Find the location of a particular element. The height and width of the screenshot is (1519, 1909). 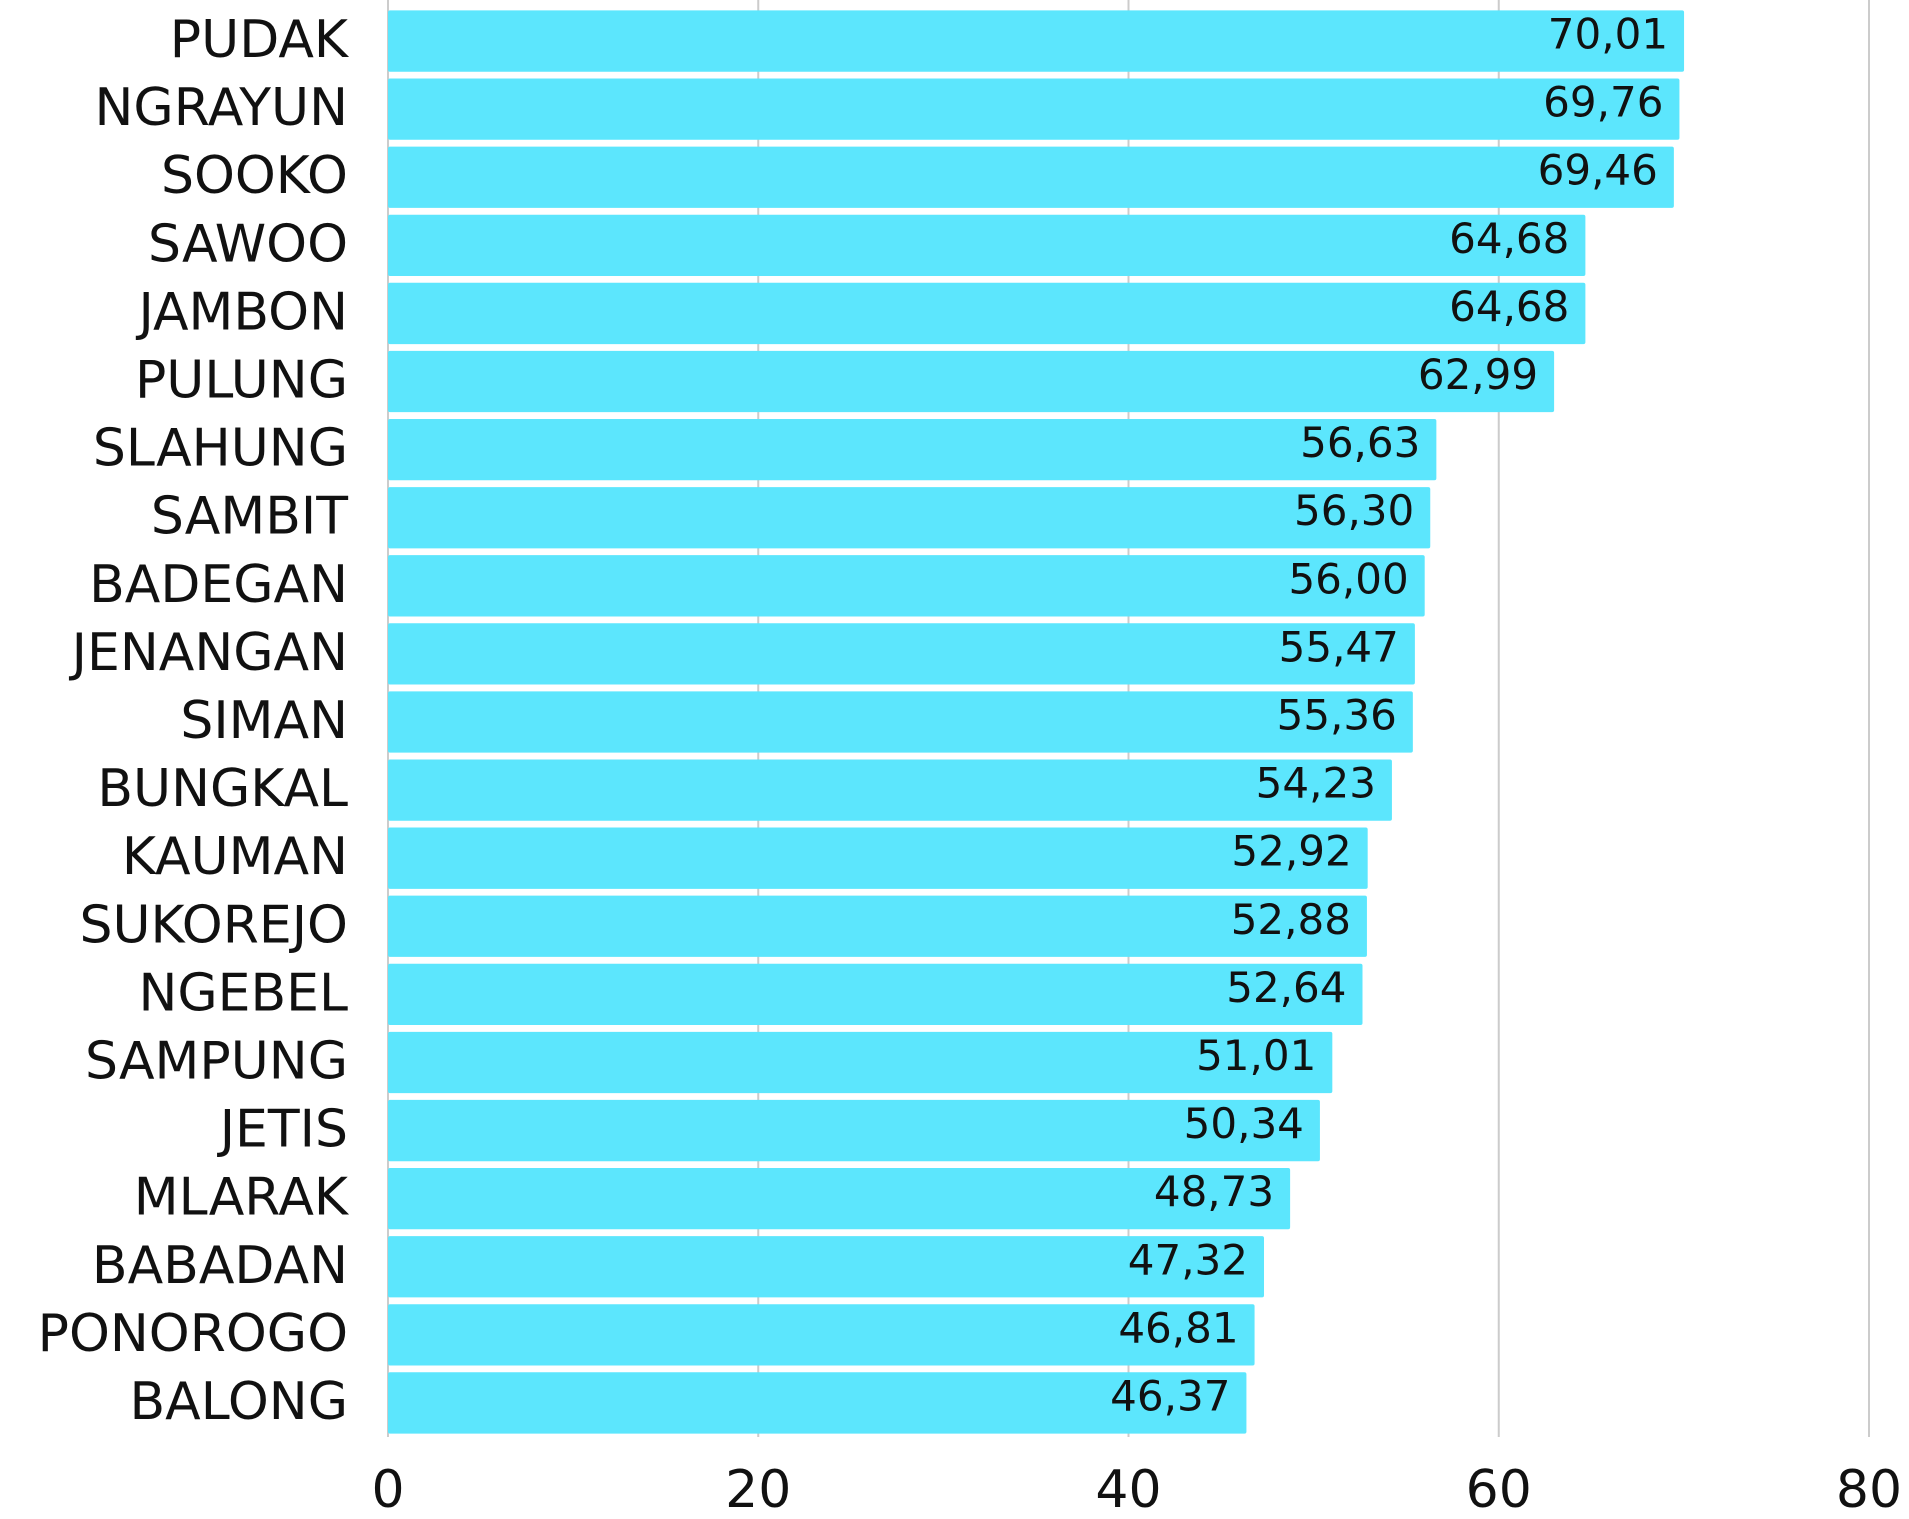

value-label: 46,81 is located at coordinates (1178, 1327).